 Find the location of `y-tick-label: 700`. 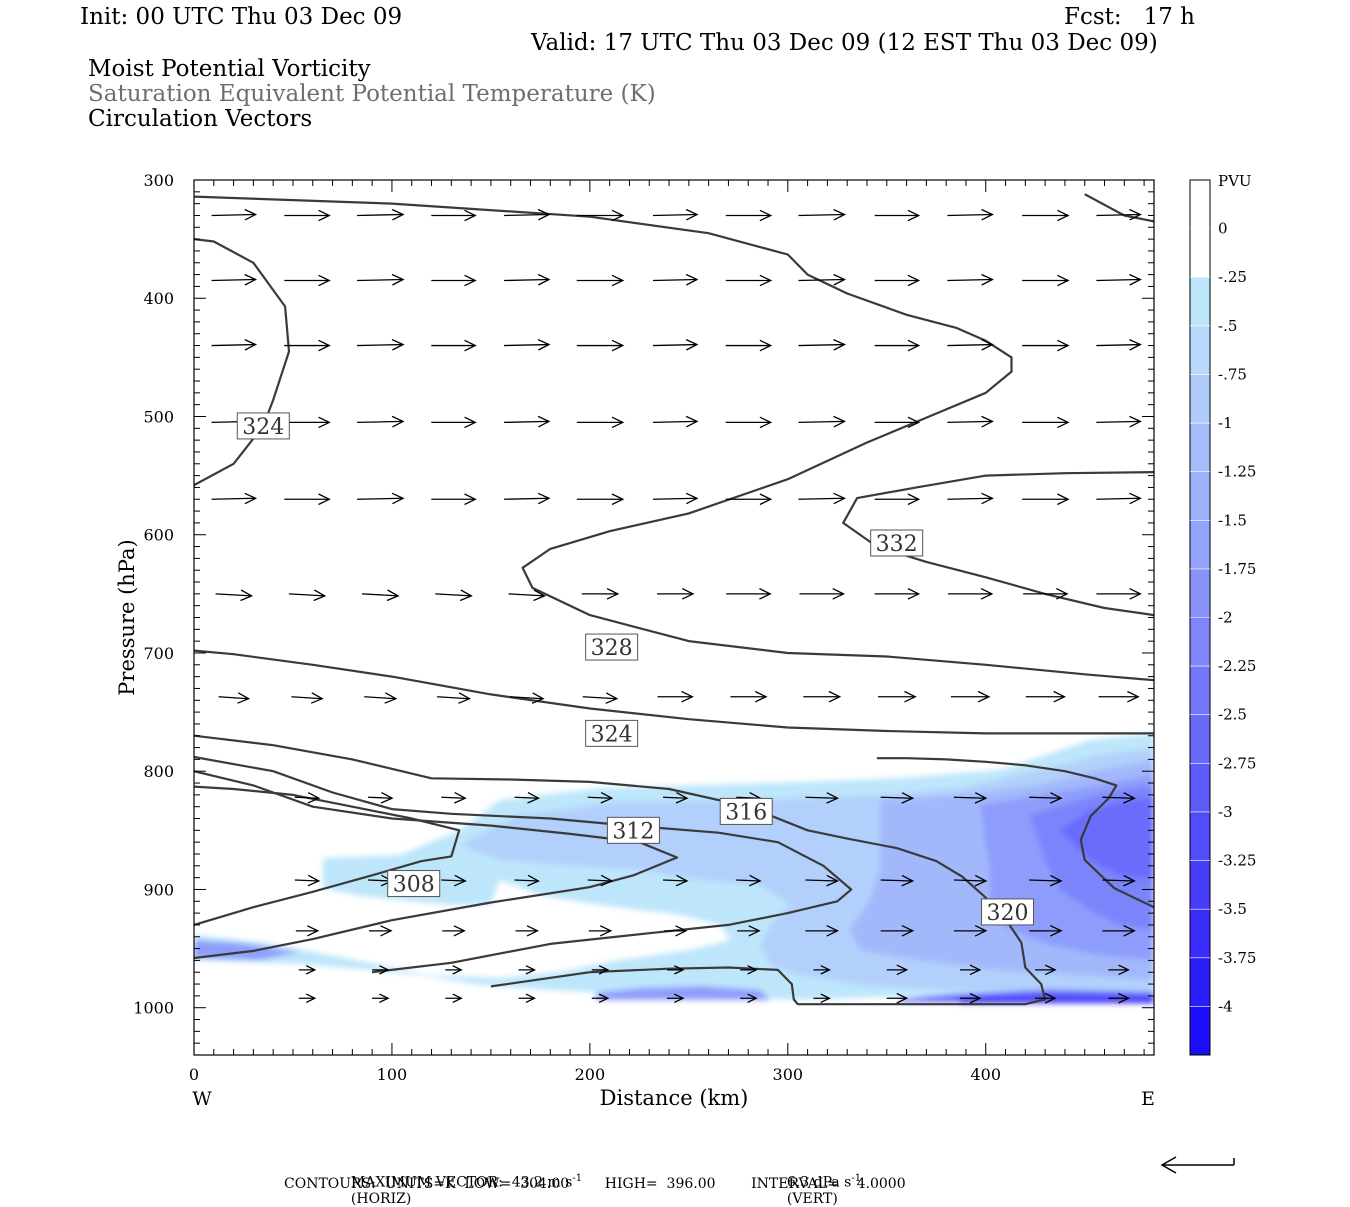

y-tick-label: 700 is located at coordinates (158, 653).